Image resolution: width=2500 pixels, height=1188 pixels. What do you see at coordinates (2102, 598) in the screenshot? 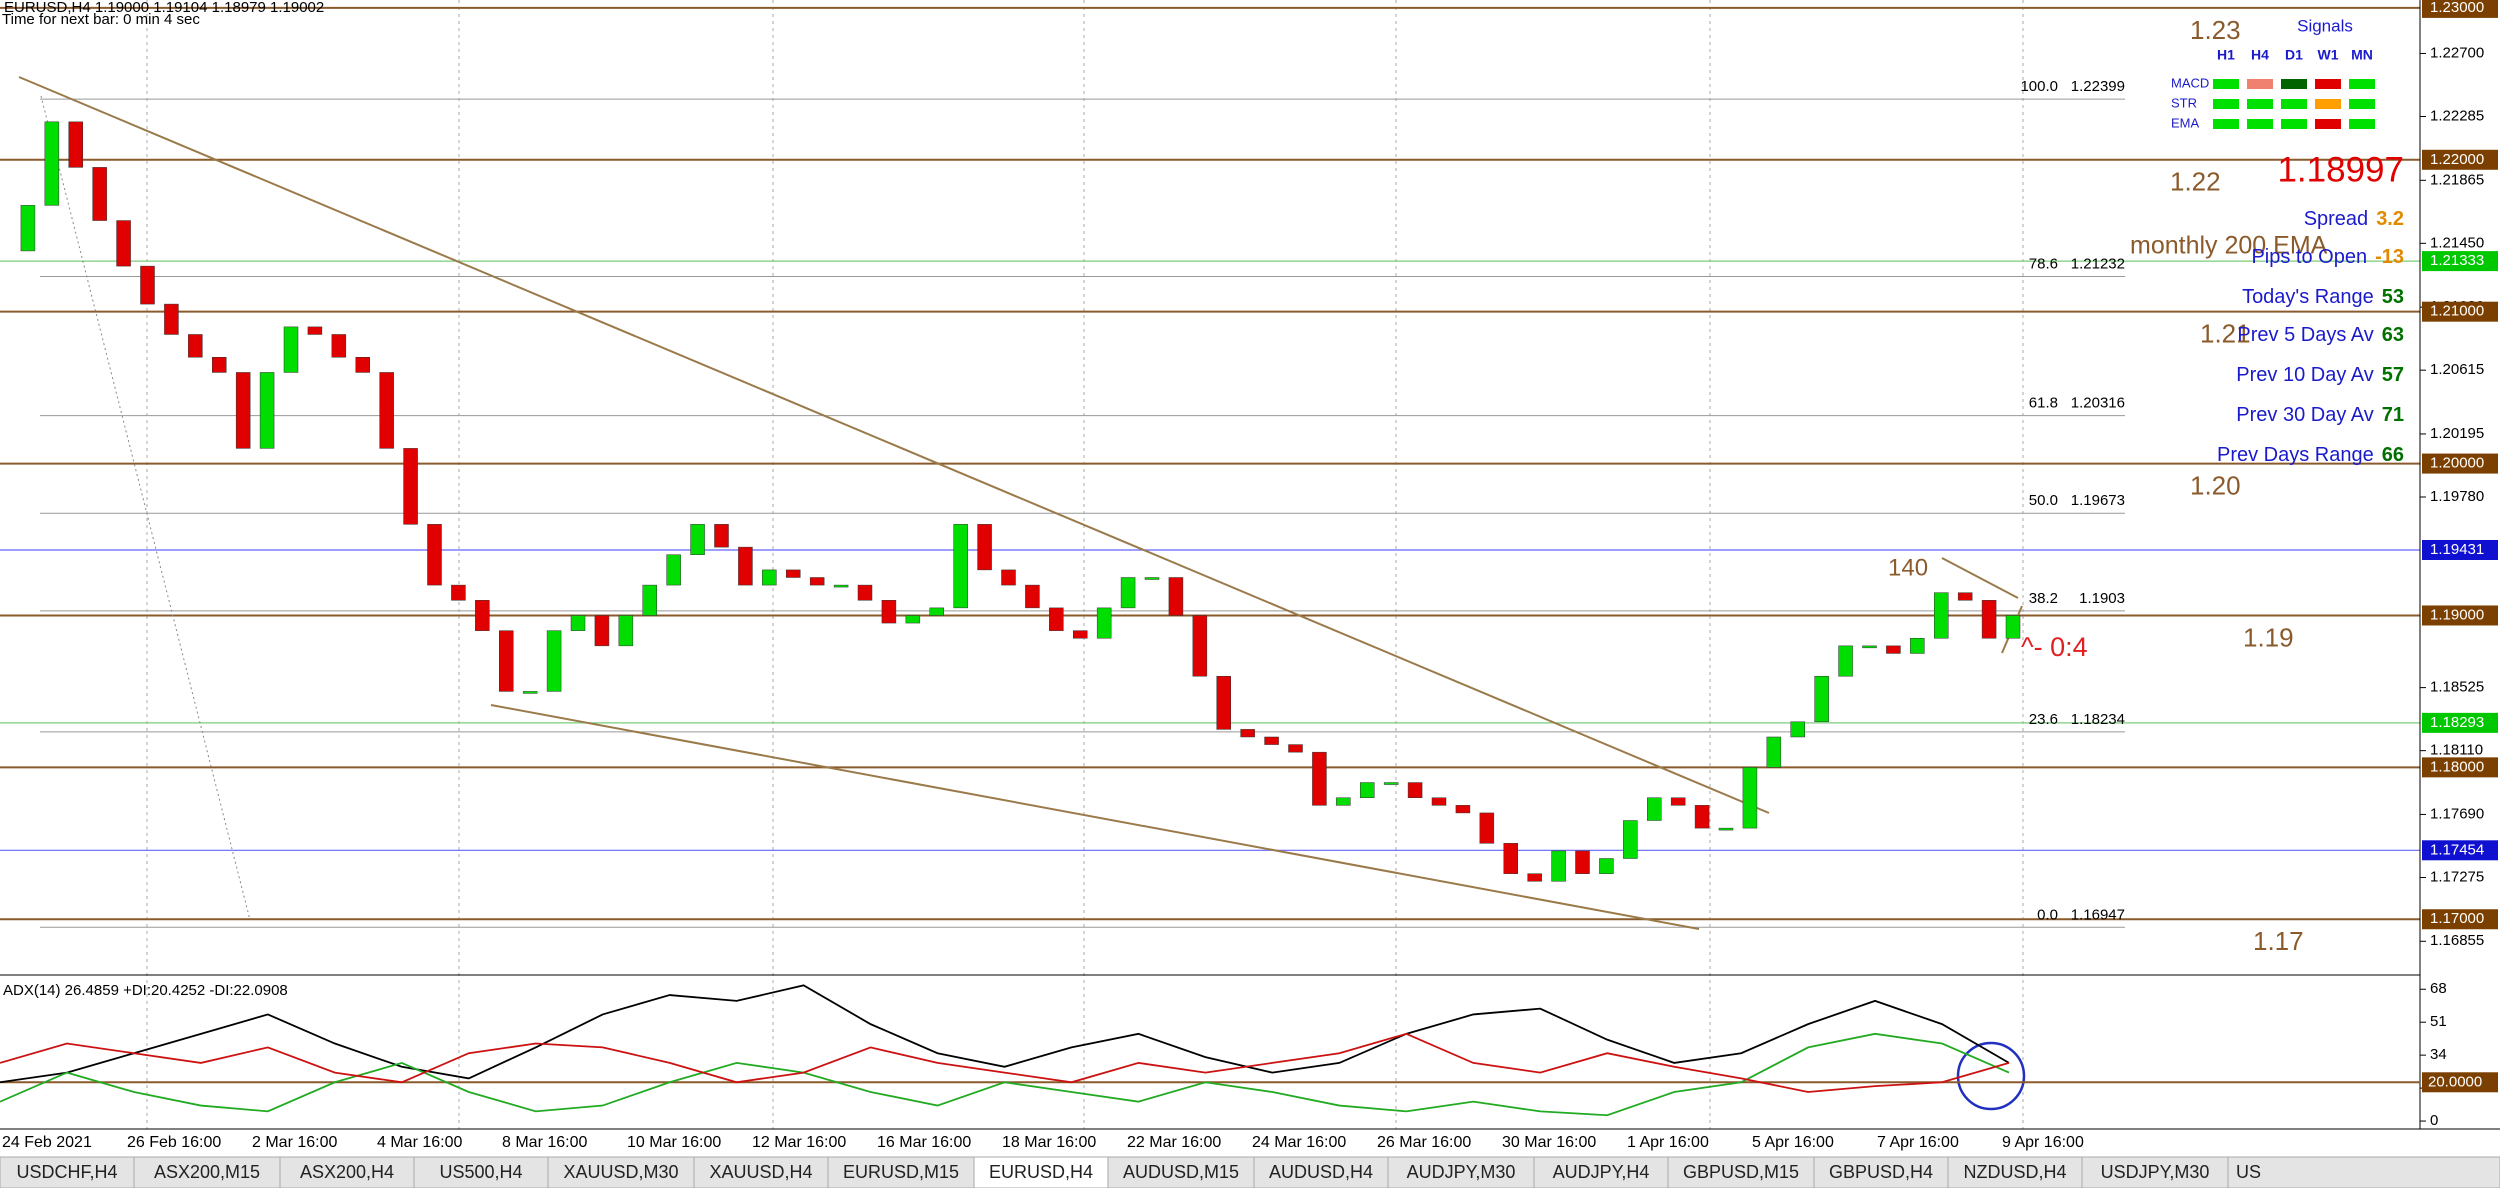
I see `fib-price: 1.1903` at bounding box center [2102, 598].